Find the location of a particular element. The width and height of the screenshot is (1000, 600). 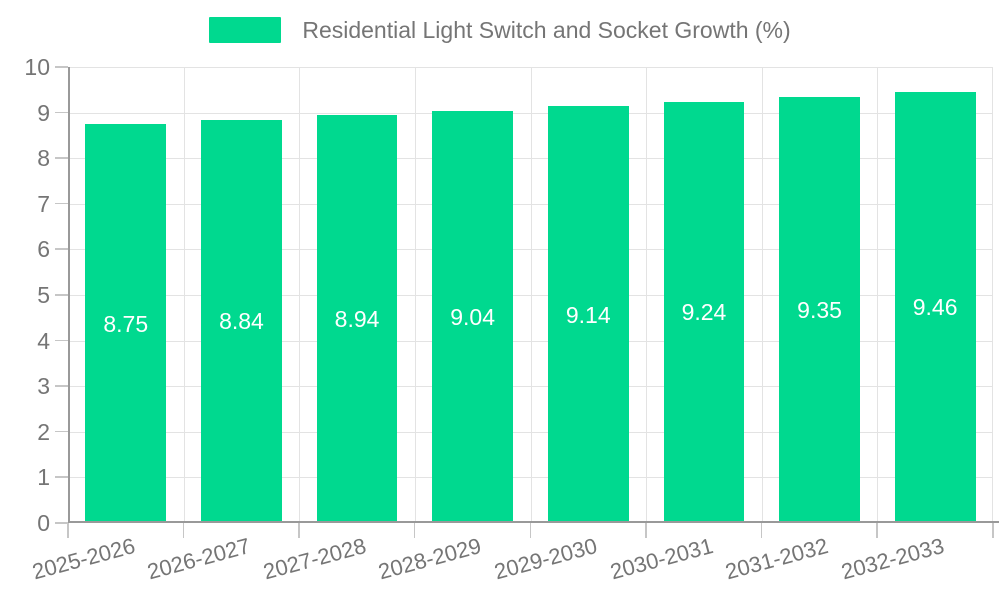

x-tick-label: 2032-2033 is located at coordinates (892, 559).